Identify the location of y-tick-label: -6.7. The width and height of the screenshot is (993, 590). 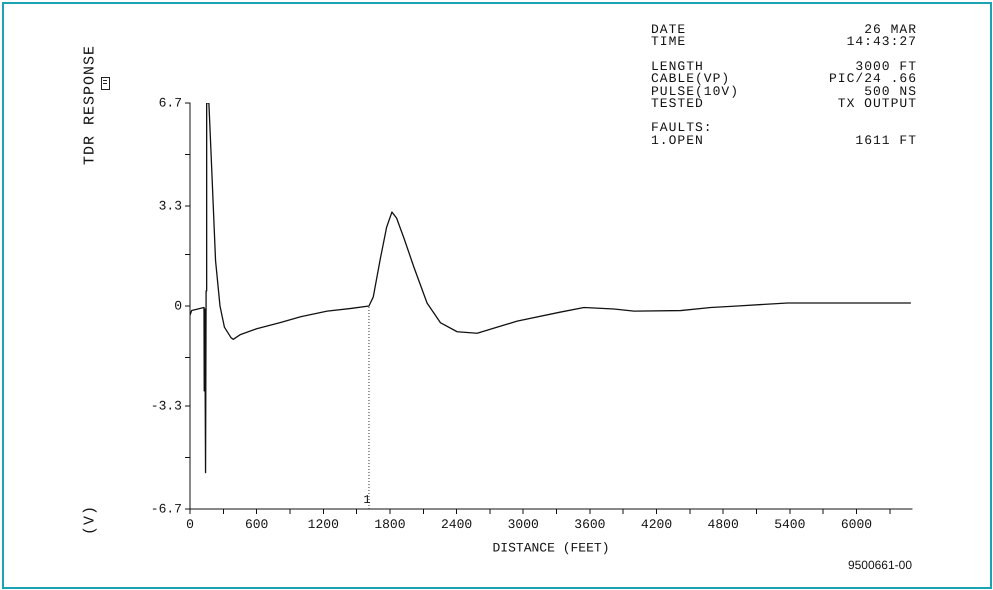
(166, 508).